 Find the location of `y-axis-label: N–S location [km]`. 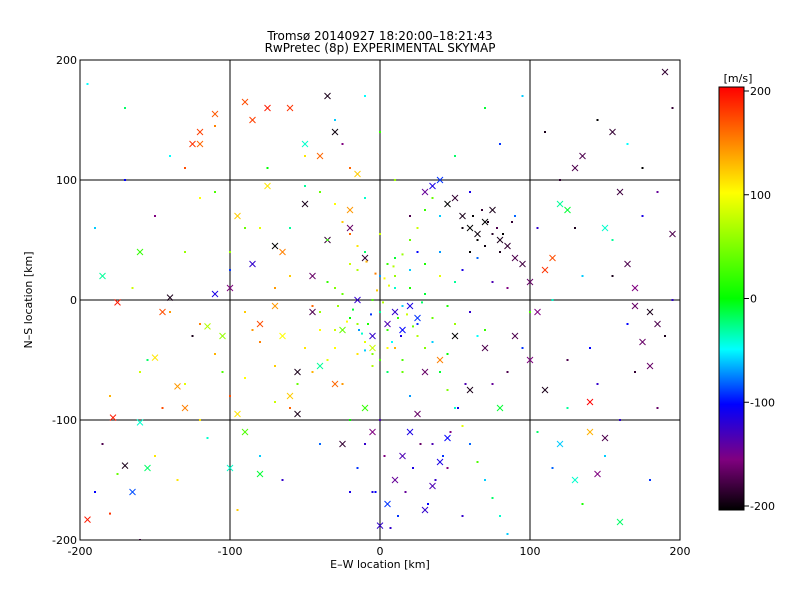

y-axis-label: N–S location [km] is located at coordinates (28, 299).